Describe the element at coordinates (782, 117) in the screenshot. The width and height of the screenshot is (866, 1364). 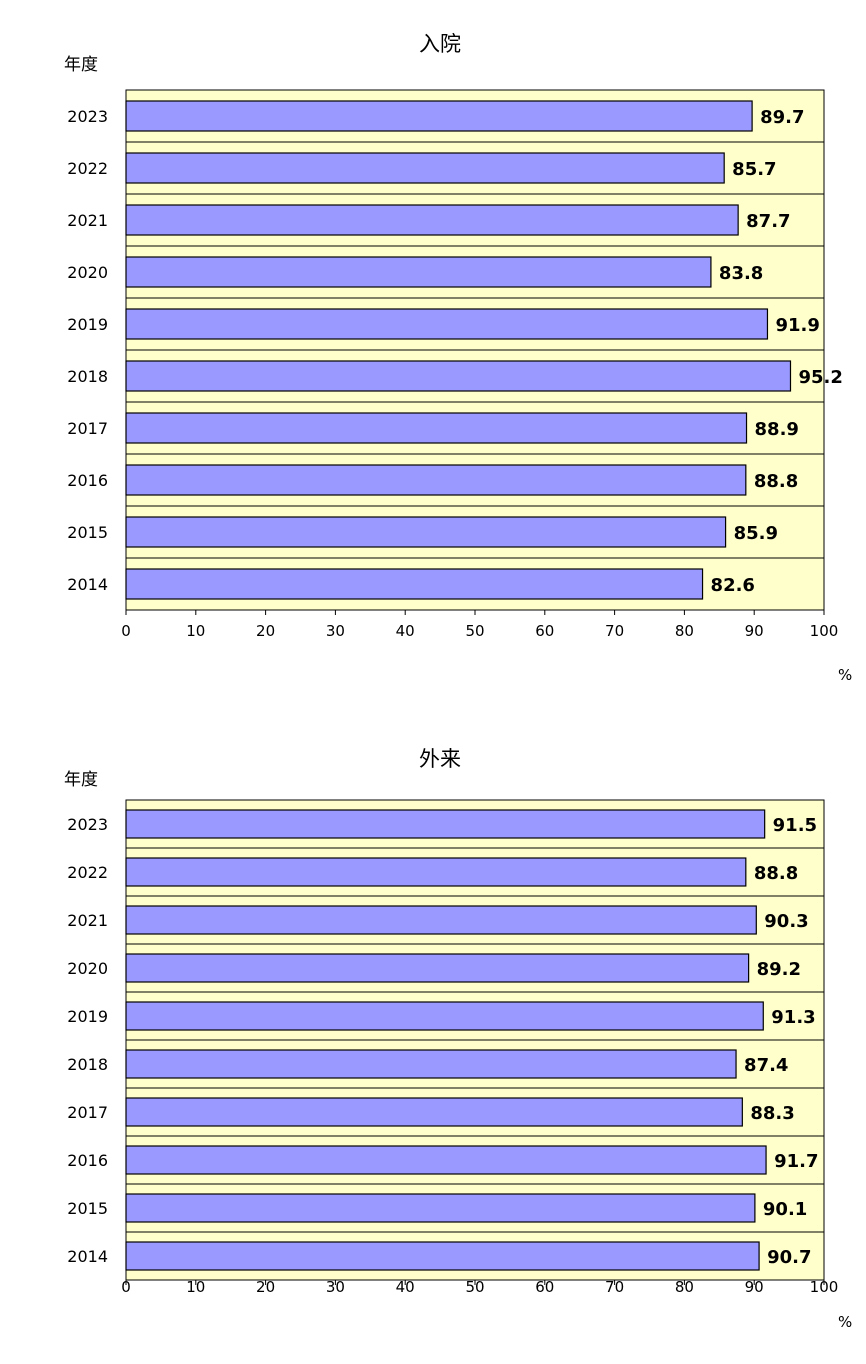
I see `data-label: 89.7` at that location.